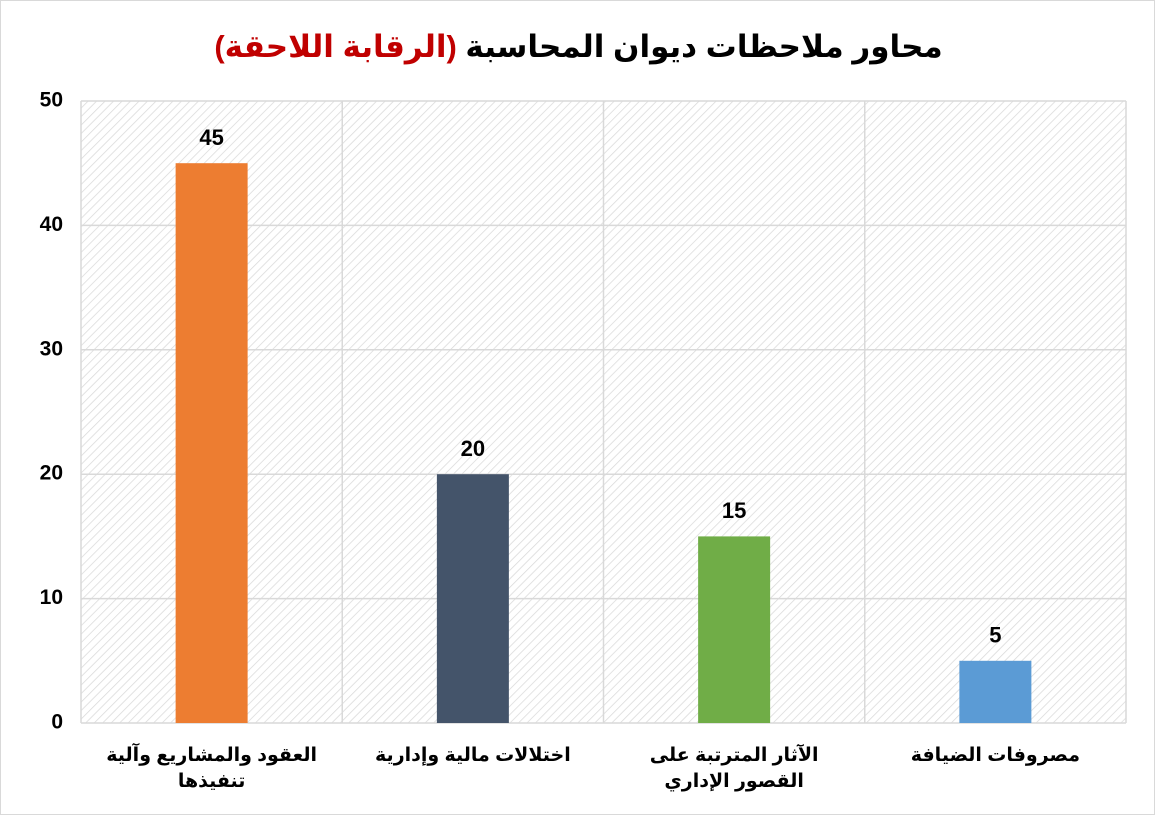 The width and height of the screenshot is (1155, 815). Describe the element at coordinates (734, 510) in the screenshot. I see `value-label: 15` at that location.